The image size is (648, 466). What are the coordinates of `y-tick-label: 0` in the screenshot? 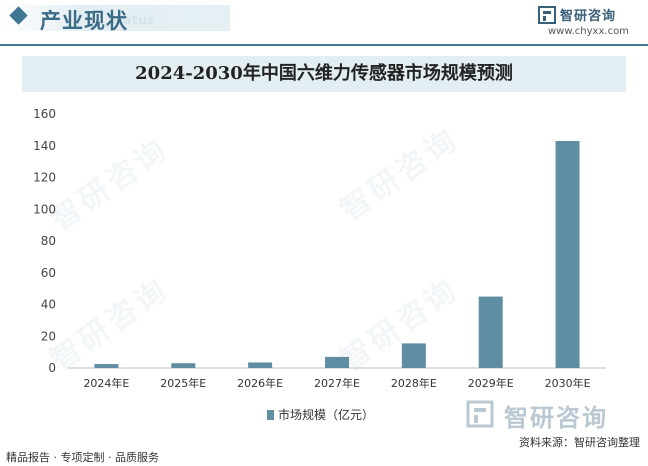 It's located at (52, 368).